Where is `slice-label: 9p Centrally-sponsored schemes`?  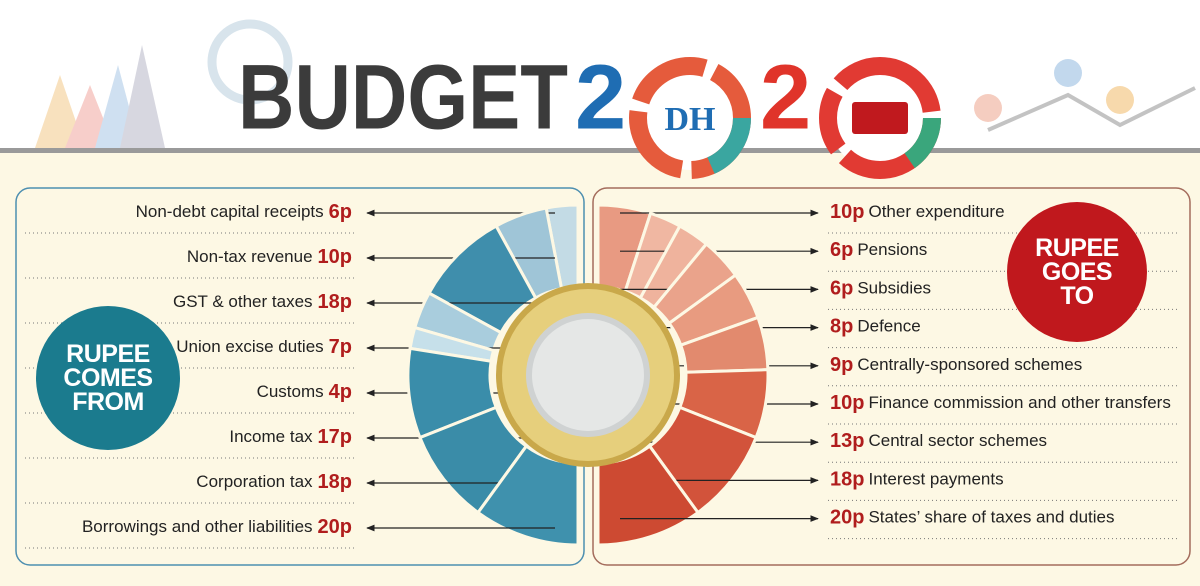
slice-label: 9p Centrally-sponsored schemes is located at coordinates (956, 365).